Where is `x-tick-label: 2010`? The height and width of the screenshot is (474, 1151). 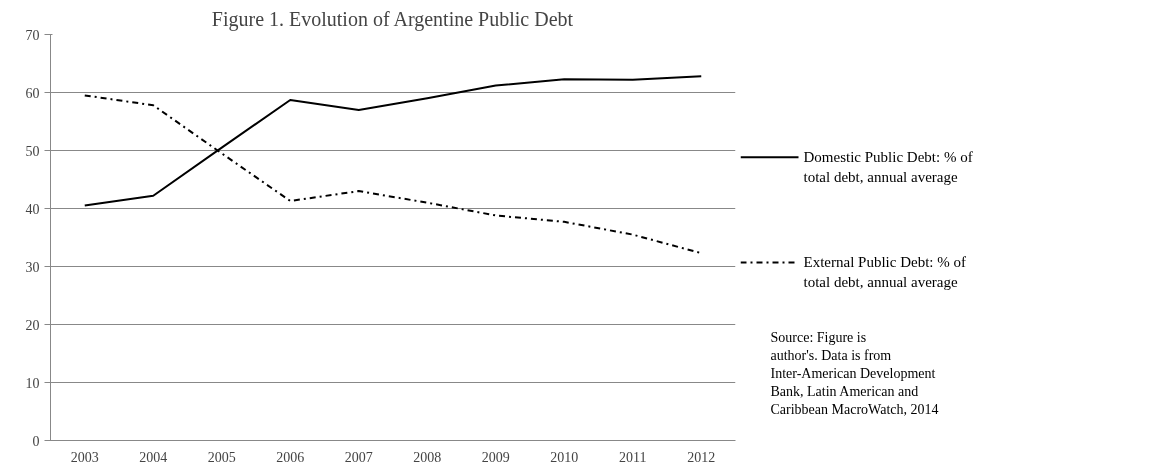 x-tick-label: 2010 is located at coordinates (564, 457).